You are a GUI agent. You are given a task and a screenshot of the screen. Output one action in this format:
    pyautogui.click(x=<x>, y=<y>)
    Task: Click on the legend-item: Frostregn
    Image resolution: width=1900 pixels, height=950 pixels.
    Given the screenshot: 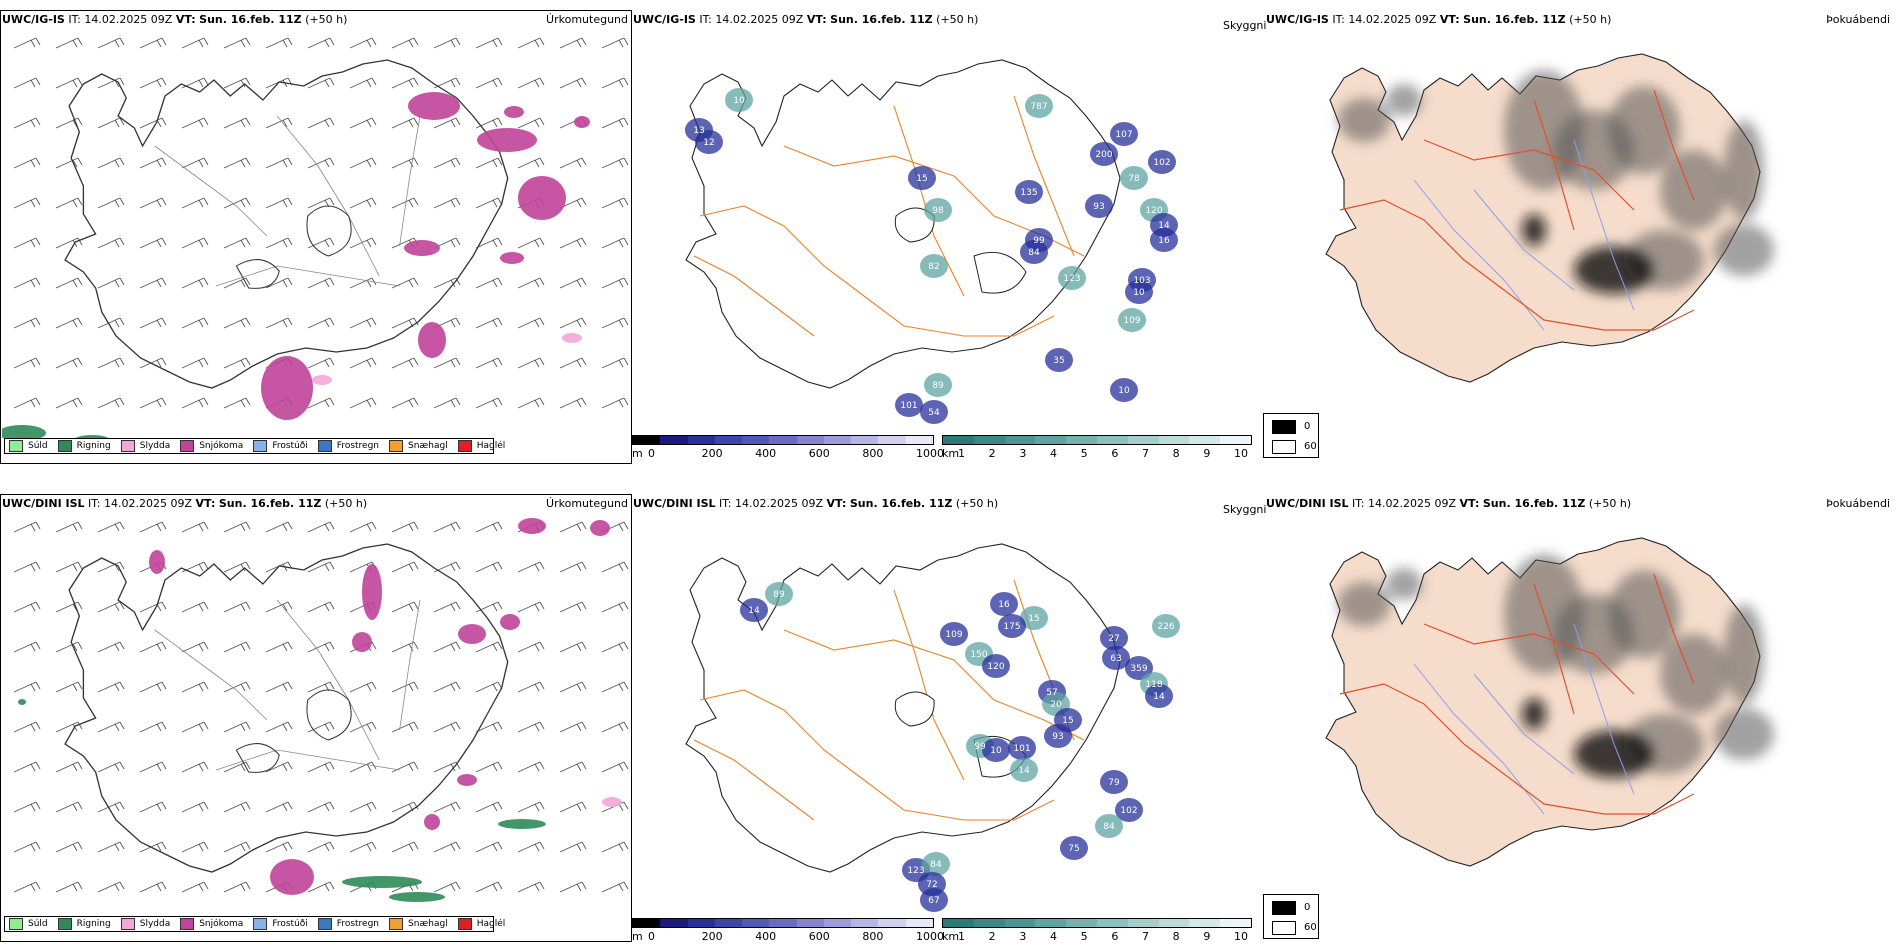 What is the action you would take?
    pyautogui.click(x=348, y=446)
    